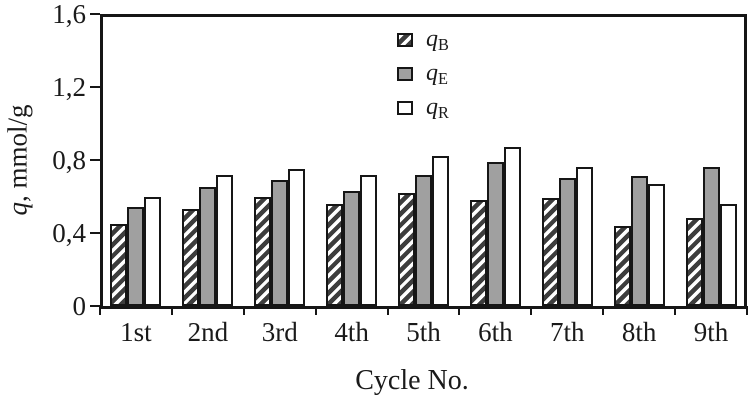 The image size is (751, 403). I want to click on bar-q_B-9th, so click(694, 262).